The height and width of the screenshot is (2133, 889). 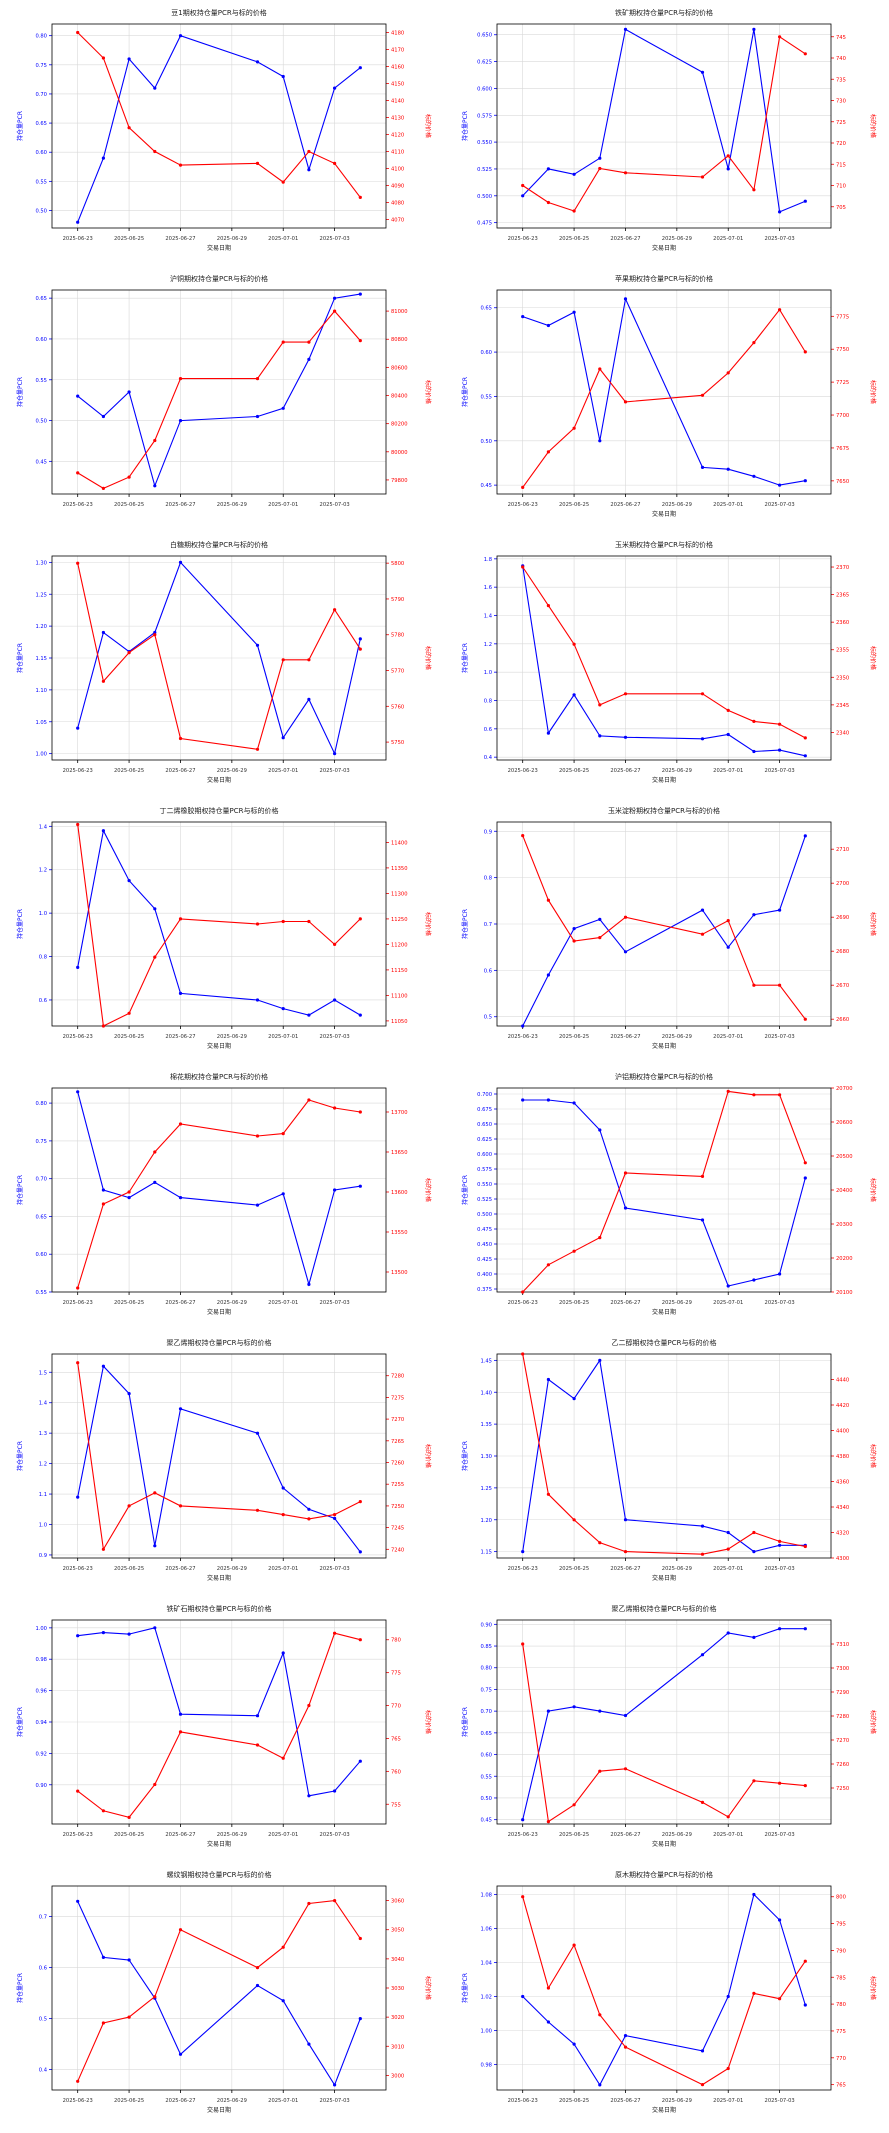 I want to click on right-y-tick-label: 4140, so click(x=397, y=102).